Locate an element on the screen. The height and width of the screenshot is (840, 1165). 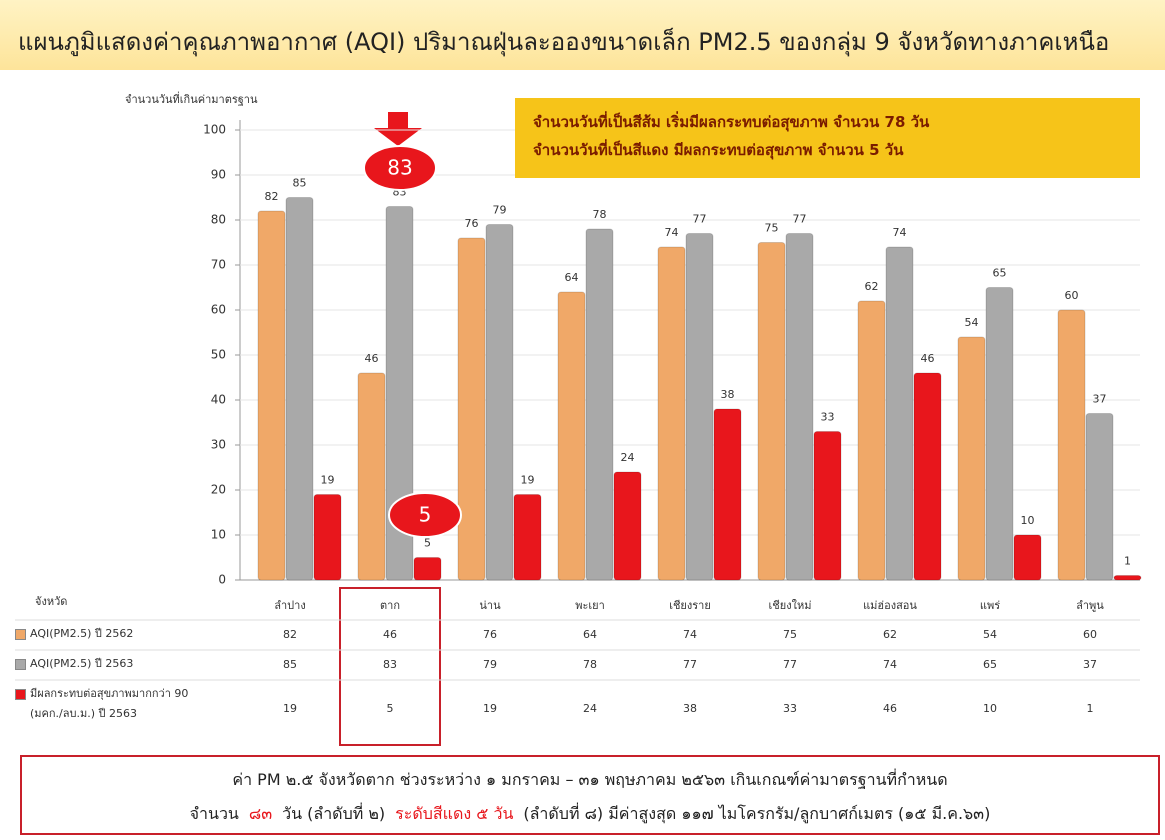
data-label: 65 is located at coordinates (1000, 273).